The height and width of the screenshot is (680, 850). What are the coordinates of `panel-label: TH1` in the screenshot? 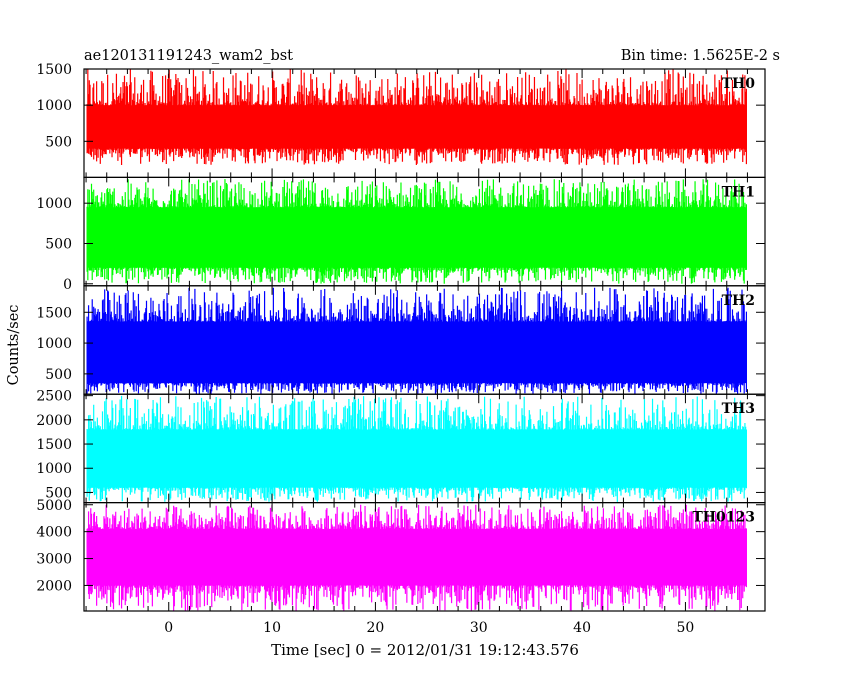 It's located at (738, 192).